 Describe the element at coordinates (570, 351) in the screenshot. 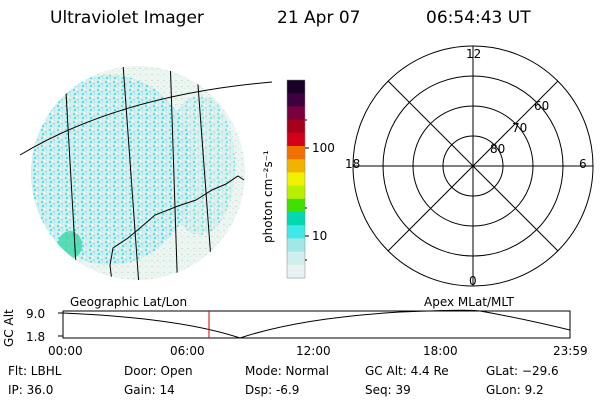

I see `x-tick-2359: 23:59` at that location.